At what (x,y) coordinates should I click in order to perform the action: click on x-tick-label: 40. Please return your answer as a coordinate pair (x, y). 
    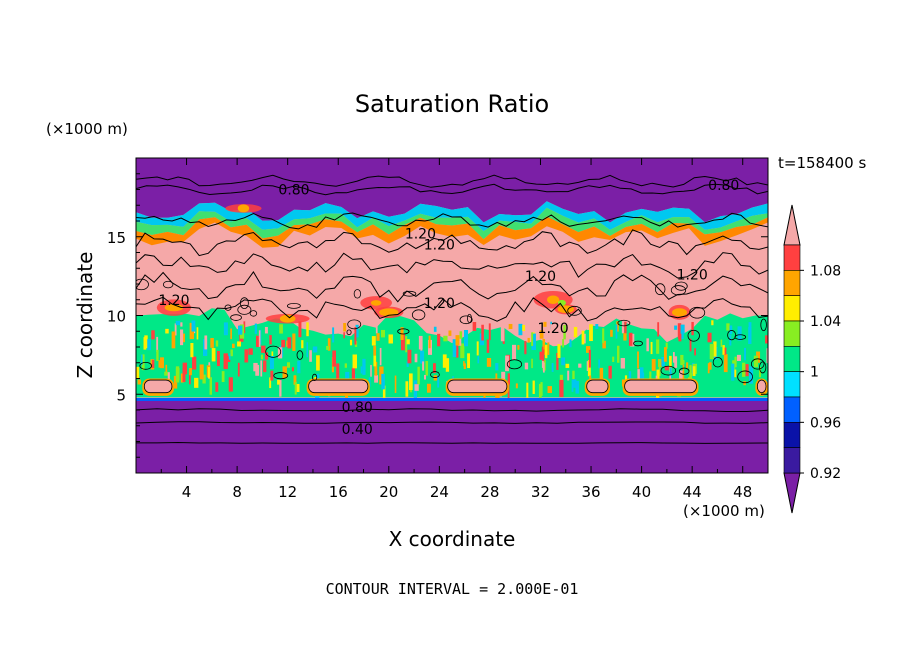
    Looking at the image, I should click on (641, 492).